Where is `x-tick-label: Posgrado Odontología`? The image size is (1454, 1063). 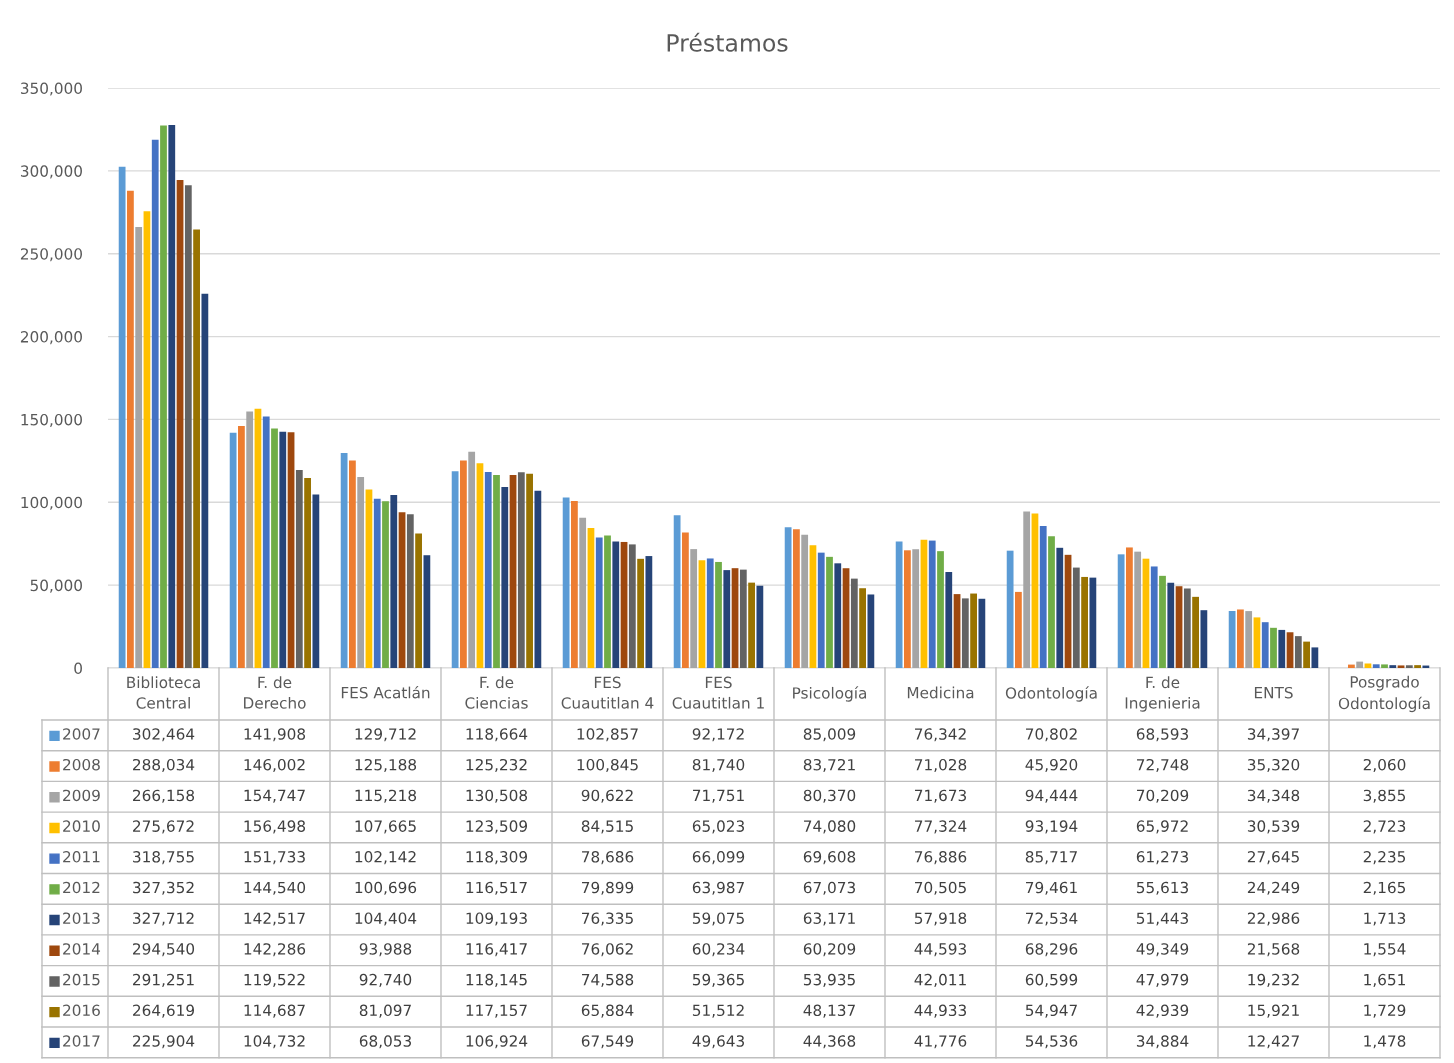 x-tick-label: Posgrado Odontología is located at coordinates (1384, 694).